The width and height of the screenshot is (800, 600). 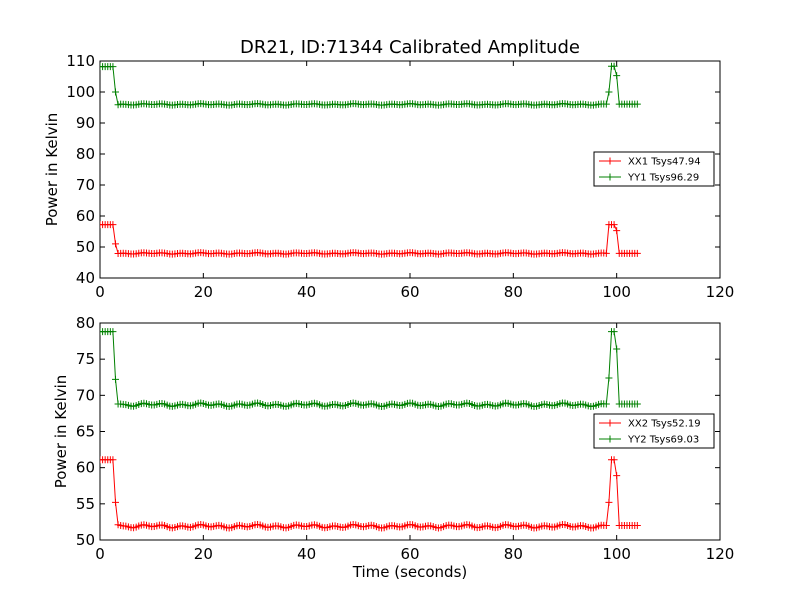 I want to click on y-tick-label: 40, so click(x=85, y=278).